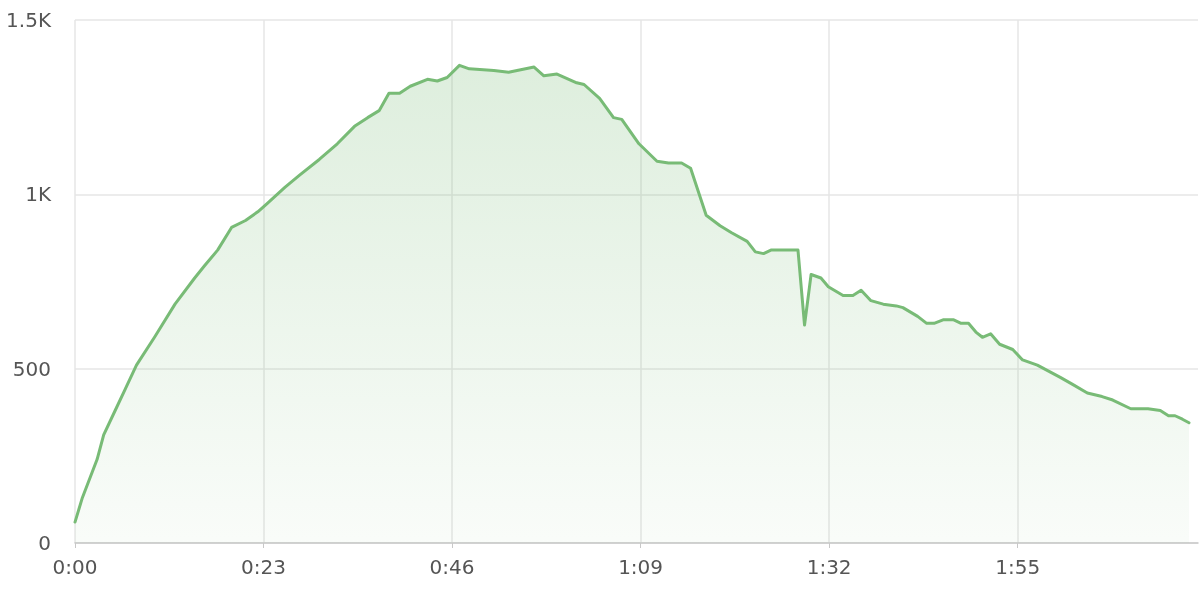 The height and width of the screenshot is (600, 1200). Describe the element at coordinates (44, 543) in the screenshot. I see `y-tick-label: 0` at that location.